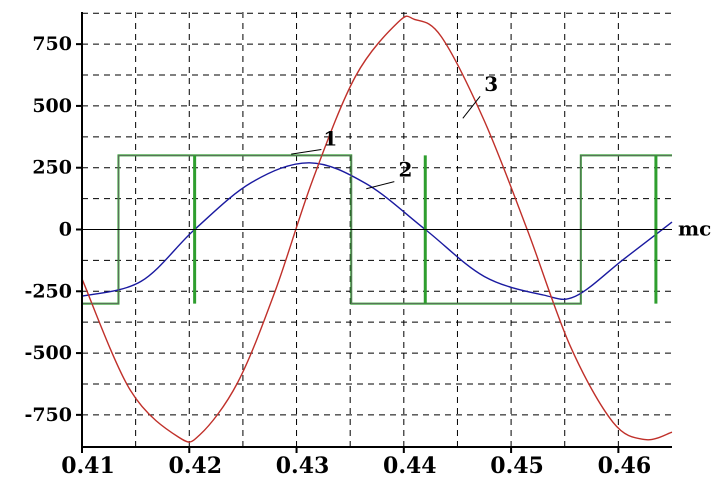 Image resolution: width=715 pixels, height=479 pixels. Describe the element at coordinates (52, 44) in the screenshot. I see `y-tick-label: 750` at that location.